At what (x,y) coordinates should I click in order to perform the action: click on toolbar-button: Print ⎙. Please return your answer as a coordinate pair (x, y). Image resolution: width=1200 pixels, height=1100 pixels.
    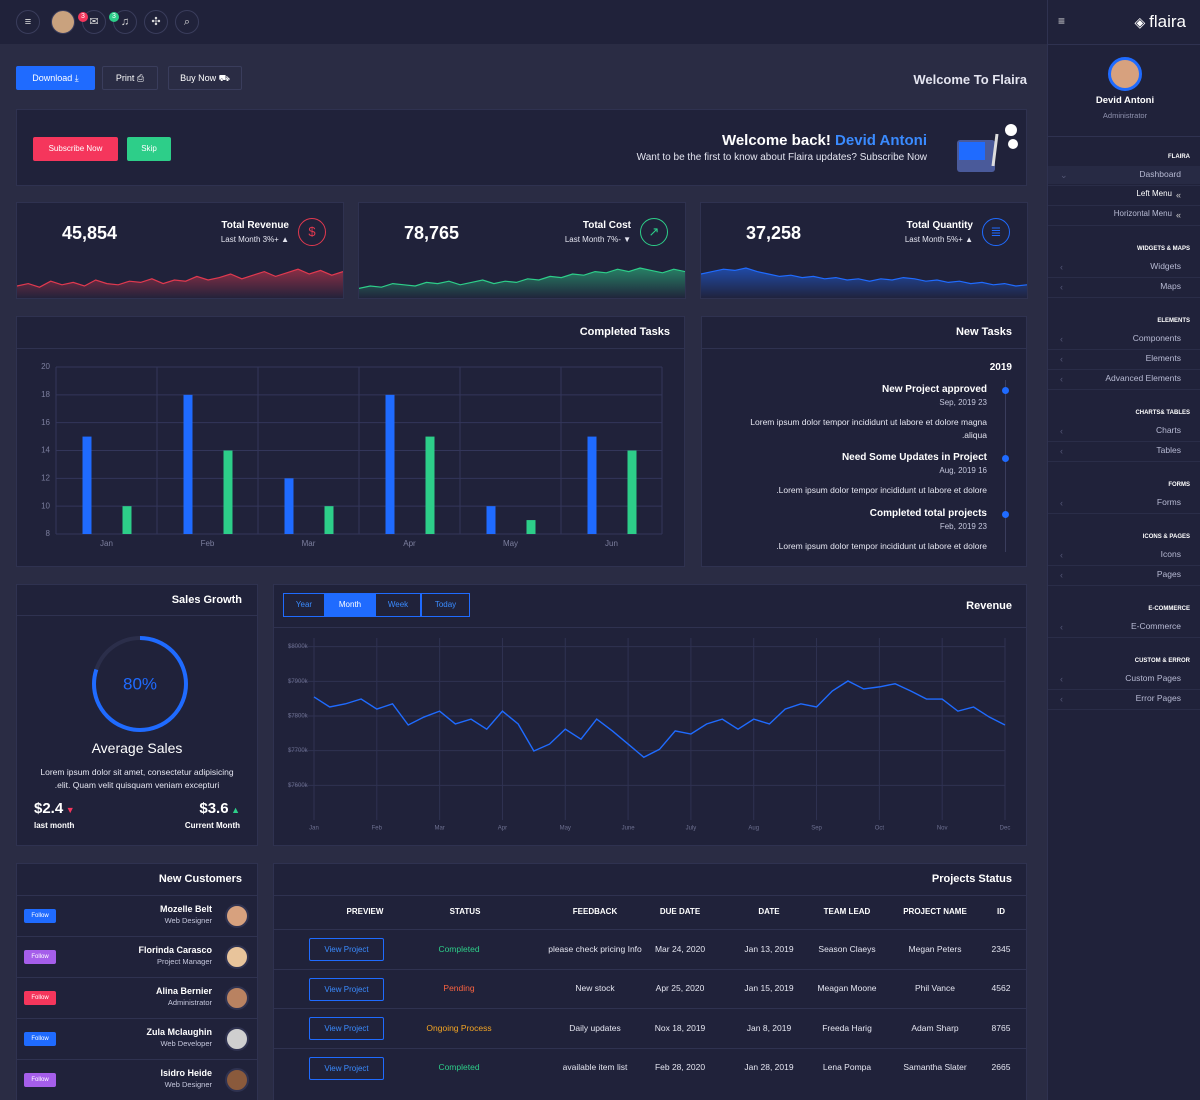
    Looking at the image, I should click on (130, 78).